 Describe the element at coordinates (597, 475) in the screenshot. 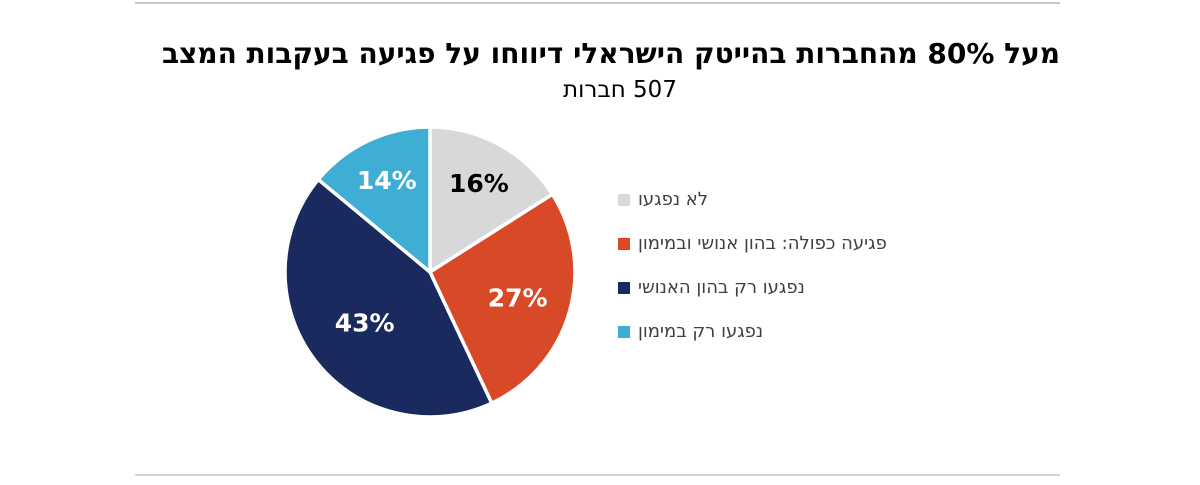

I see `chart-border-bottom` at that location.